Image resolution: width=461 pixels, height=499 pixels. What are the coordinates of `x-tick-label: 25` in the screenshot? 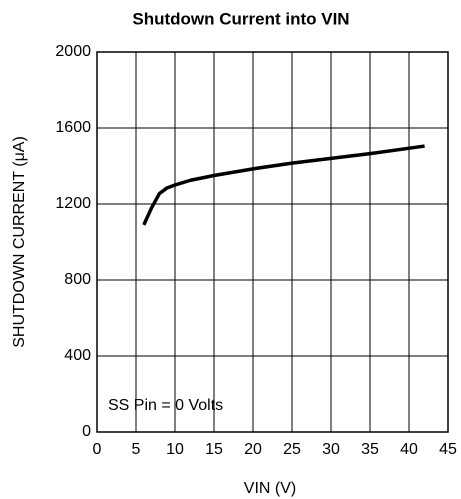 It's located at (292, 449).